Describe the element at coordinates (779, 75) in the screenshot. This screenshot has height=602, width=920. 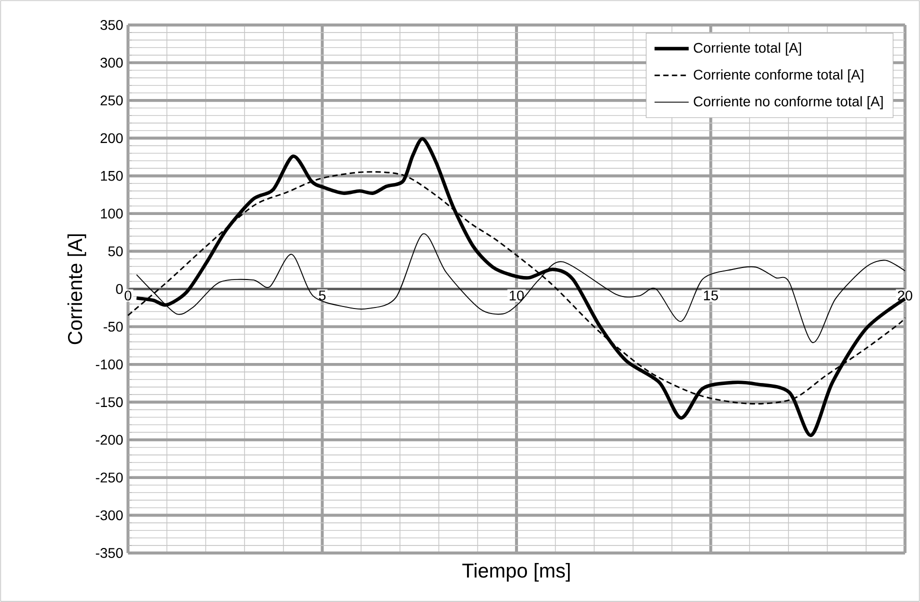
I see `legend-label: Corriente conforme total [A]` at that location.